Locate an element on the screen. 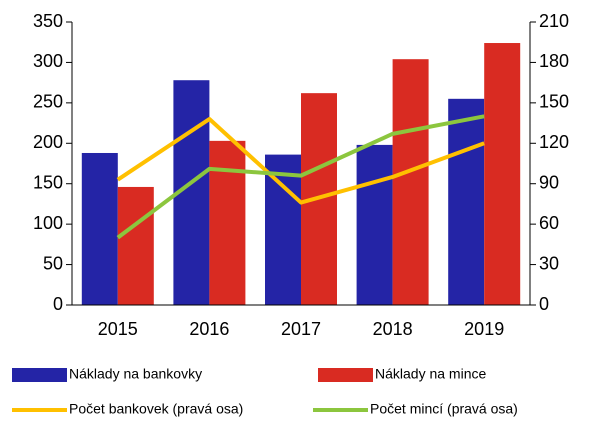 Image resolution: width=596 pixels, height=421 pixels. legend-label: Náklady na mince is located at coordinates (430, 374).